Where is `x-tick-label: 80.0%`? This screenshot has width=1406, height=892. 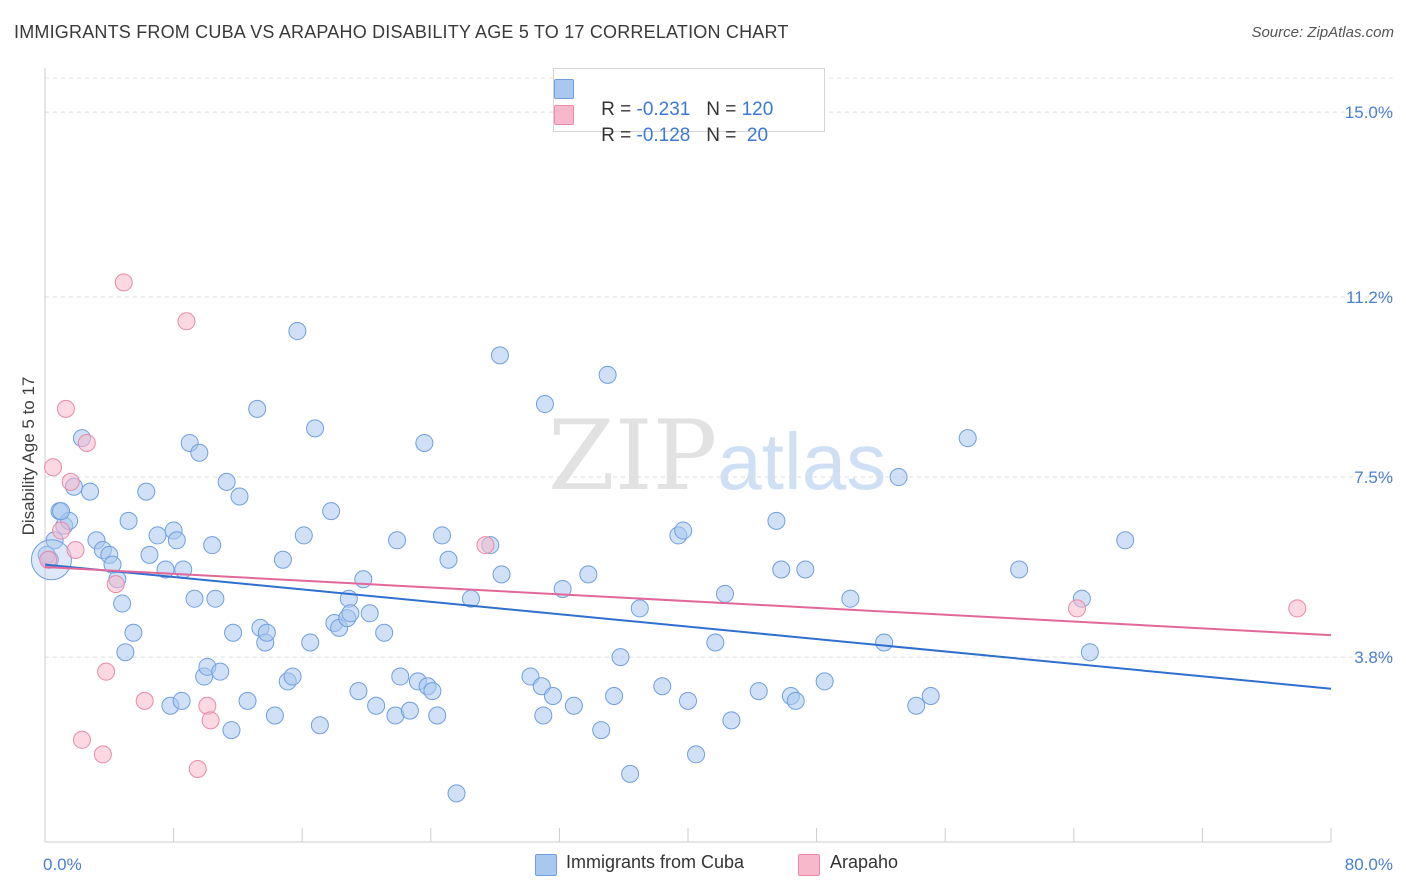
x-tick-label: 80.0% is located at coordinates (1369, 864).